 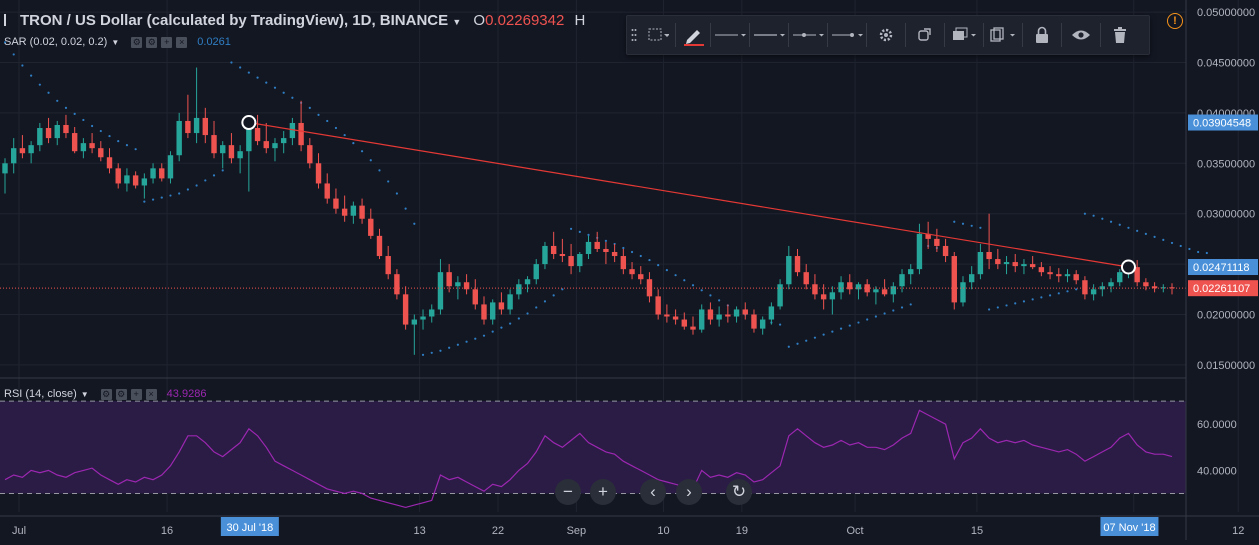 What do you see at coordinates (1042, 35) in the screenshot?
I see `lock-icon` at bounding box center [1042, 35].